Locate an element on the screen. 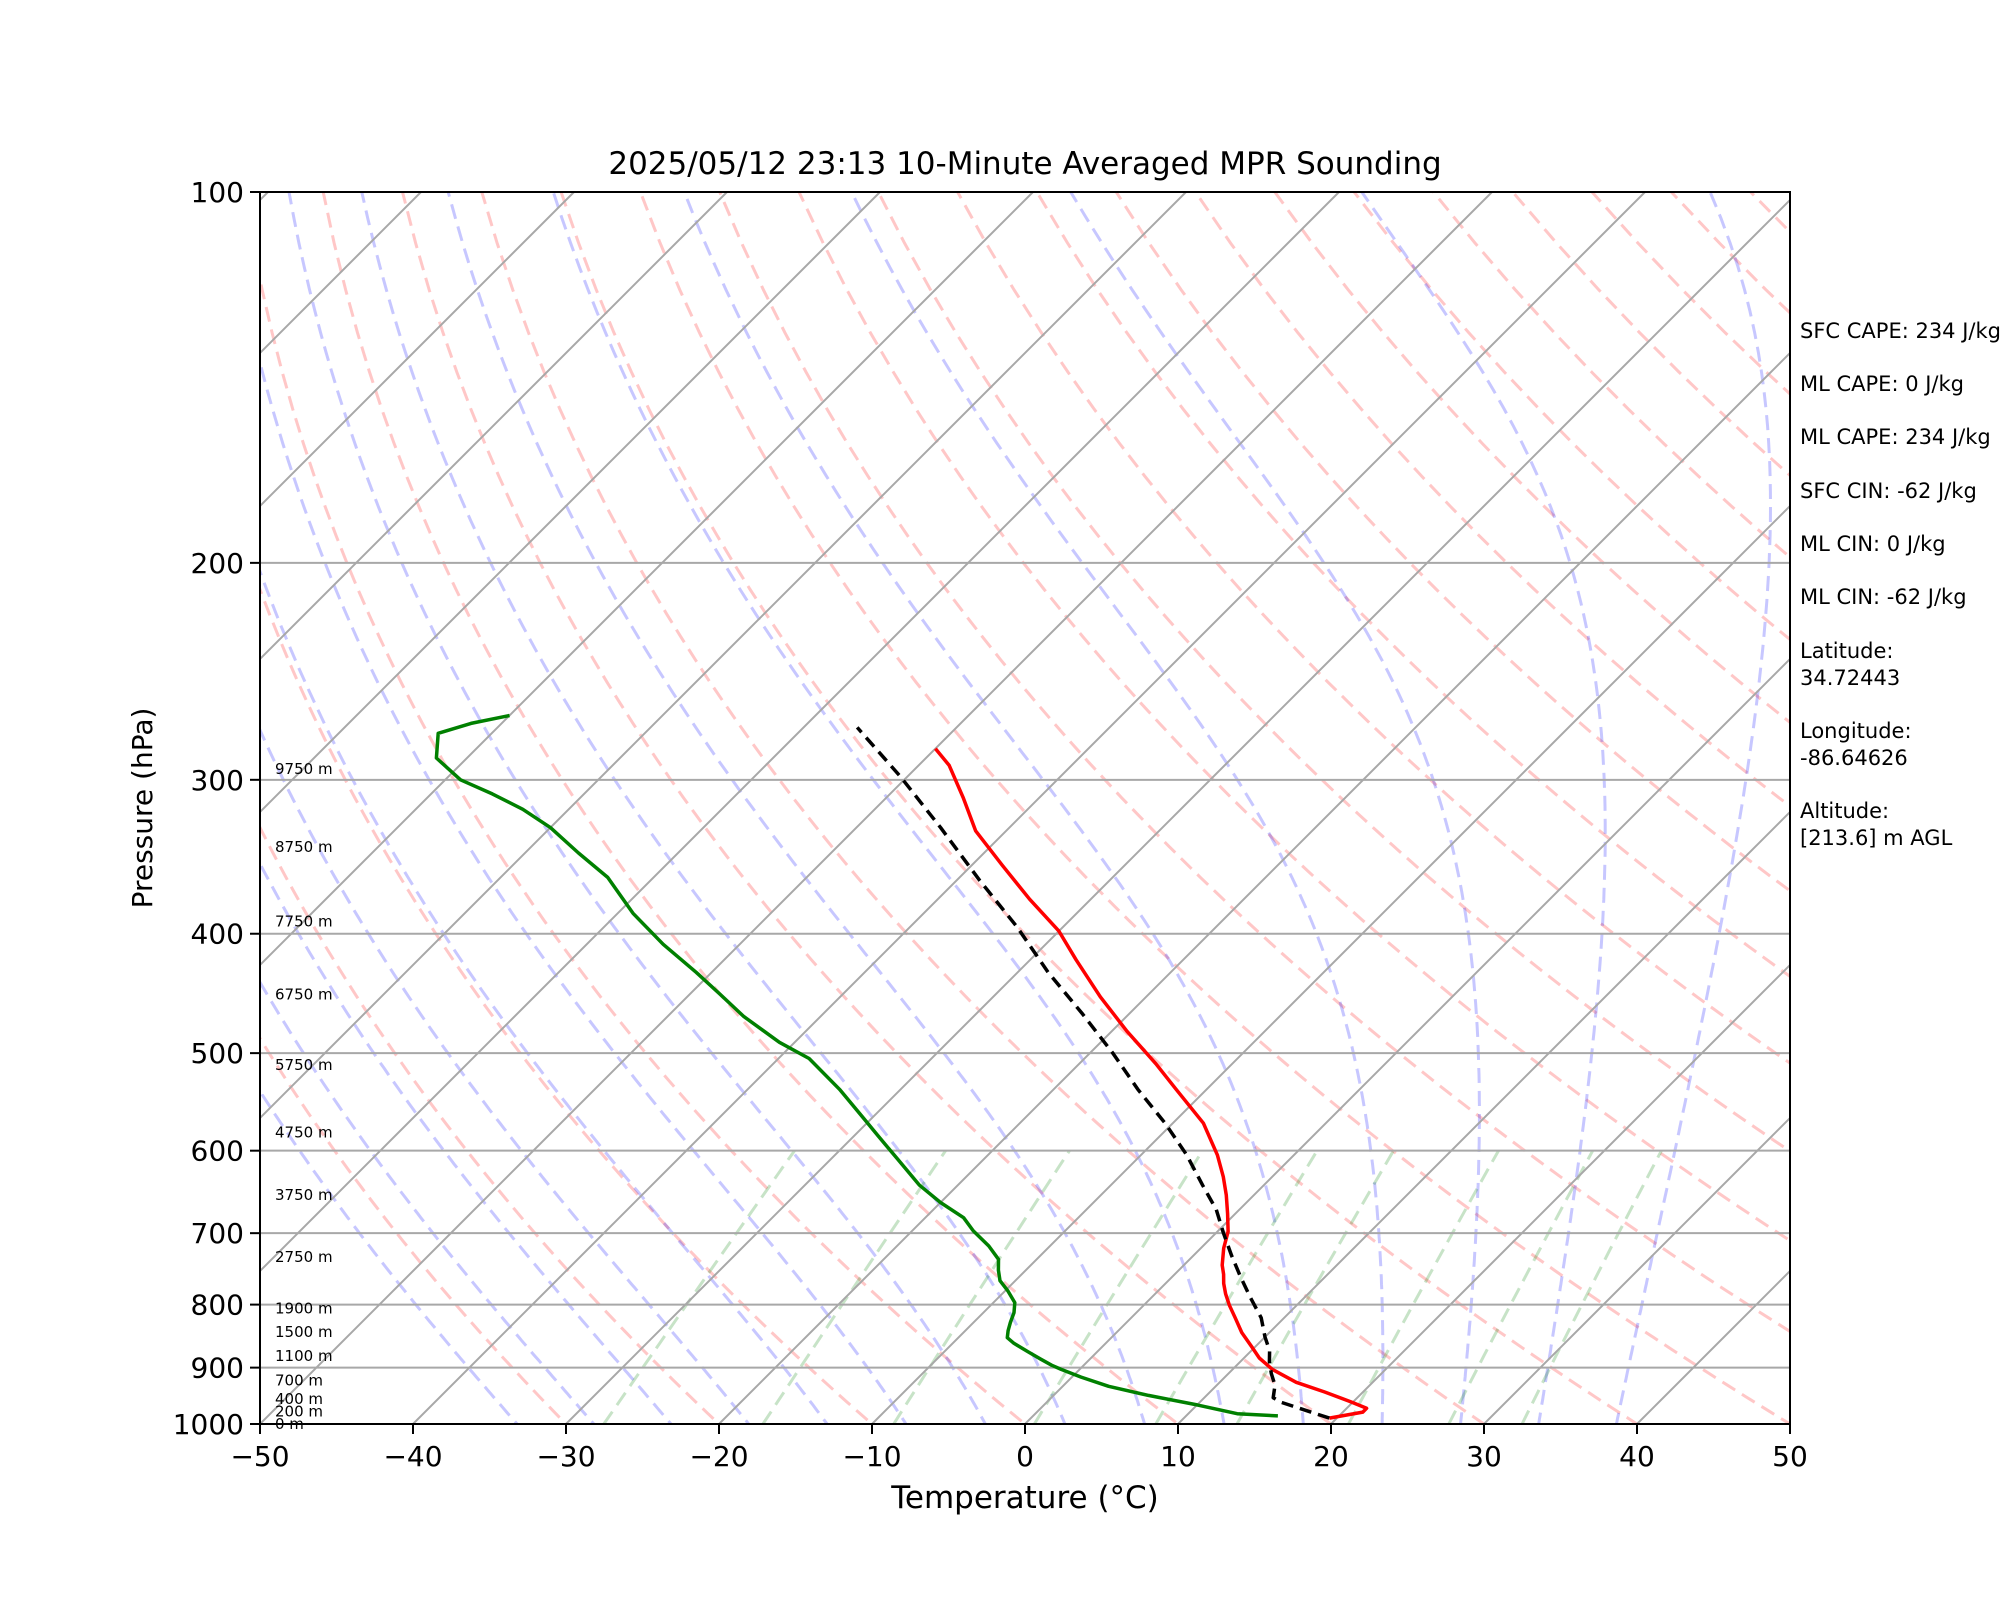 Image resolution: width=2000 pixels, height=1600 pixels. height-label: 9750 m is located at coordinates (304, 769).